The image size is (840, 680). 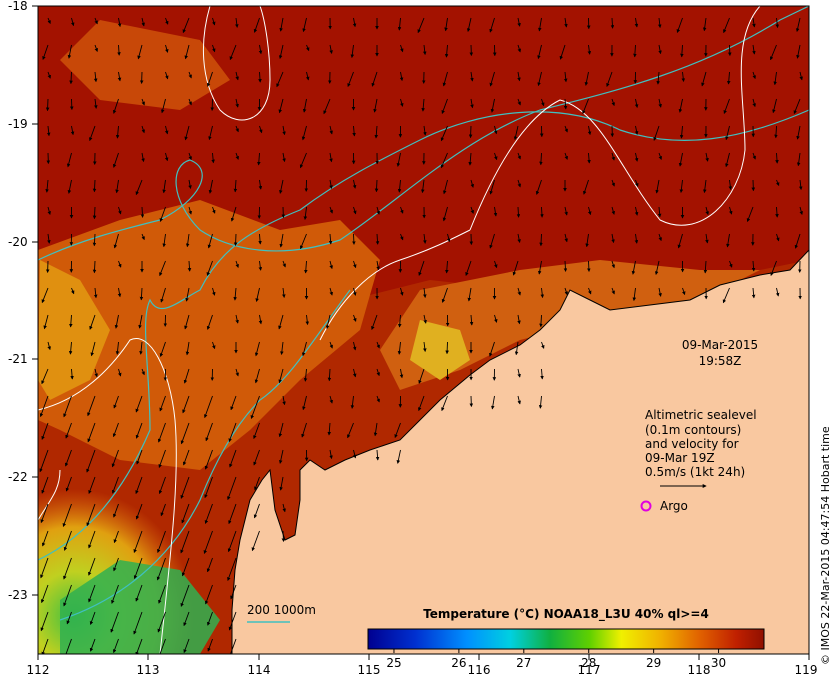 What do you see at coordinates (479, 670) in the screenshot?
I see `lon-tick-label: 116` at bounding box center [479, 670].